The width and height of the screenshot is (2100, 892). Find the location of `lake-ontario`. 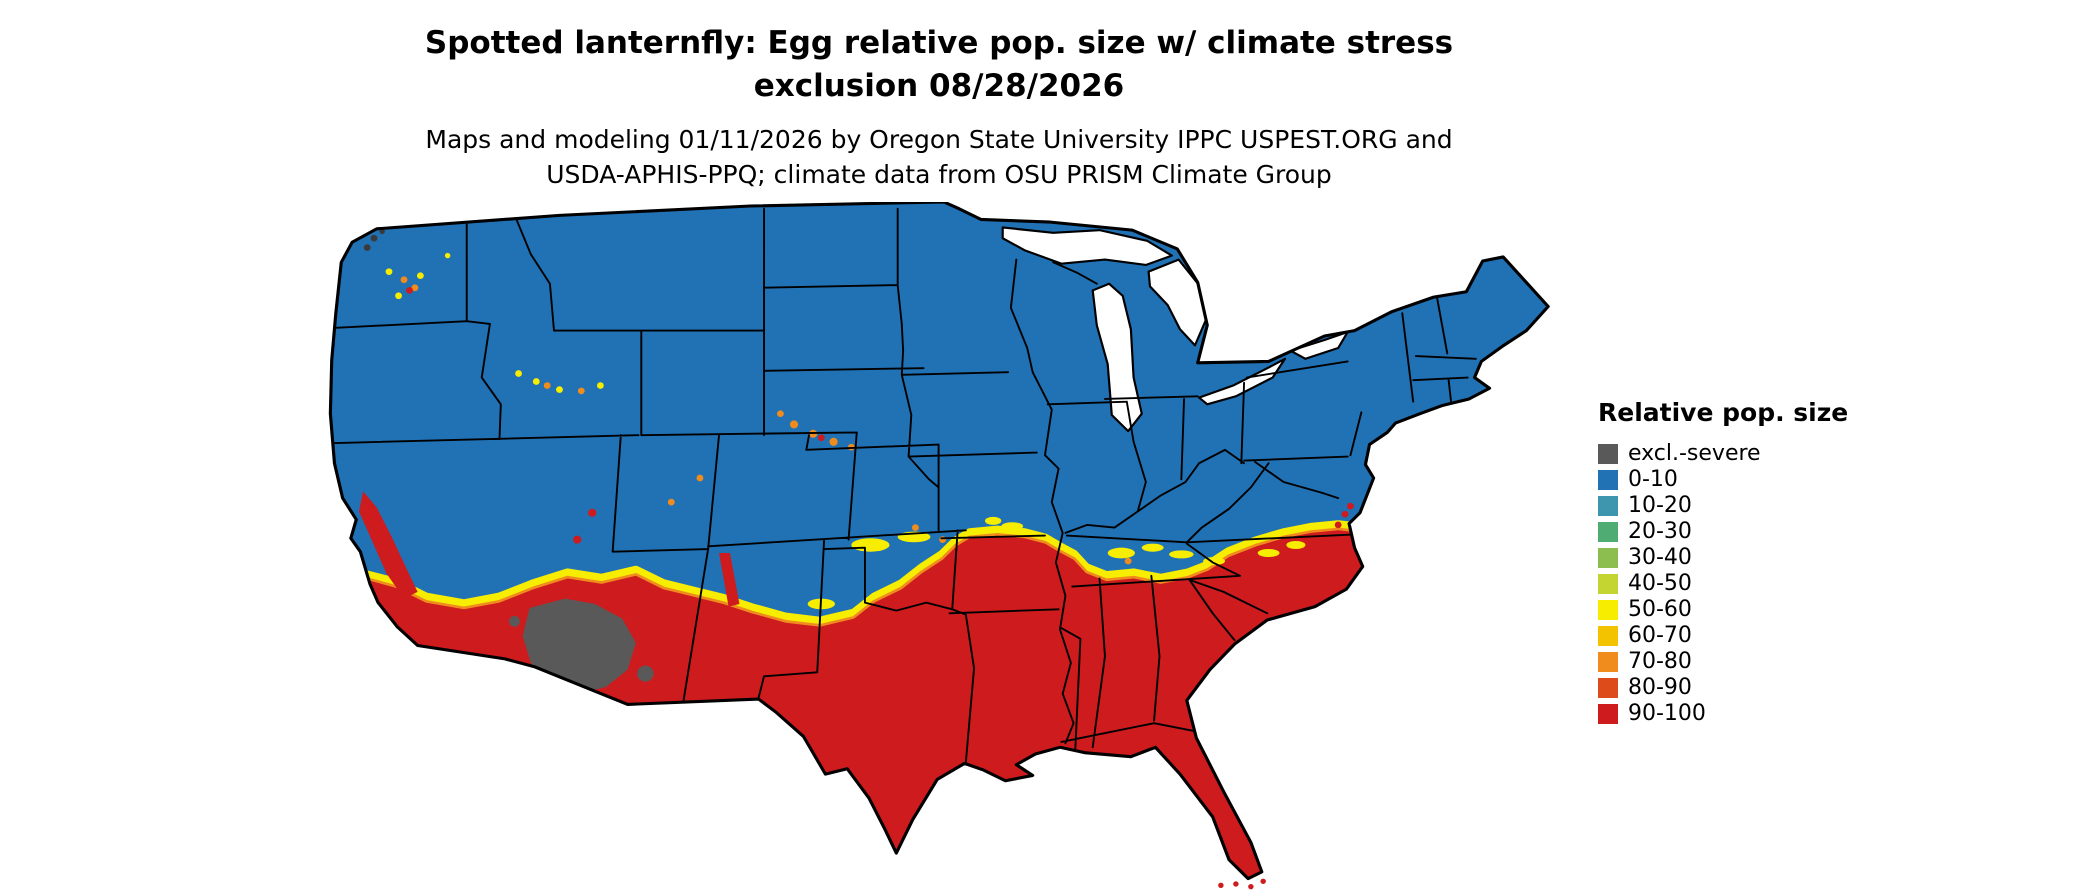

lake-ontario is located at coordinates (1319, 345).